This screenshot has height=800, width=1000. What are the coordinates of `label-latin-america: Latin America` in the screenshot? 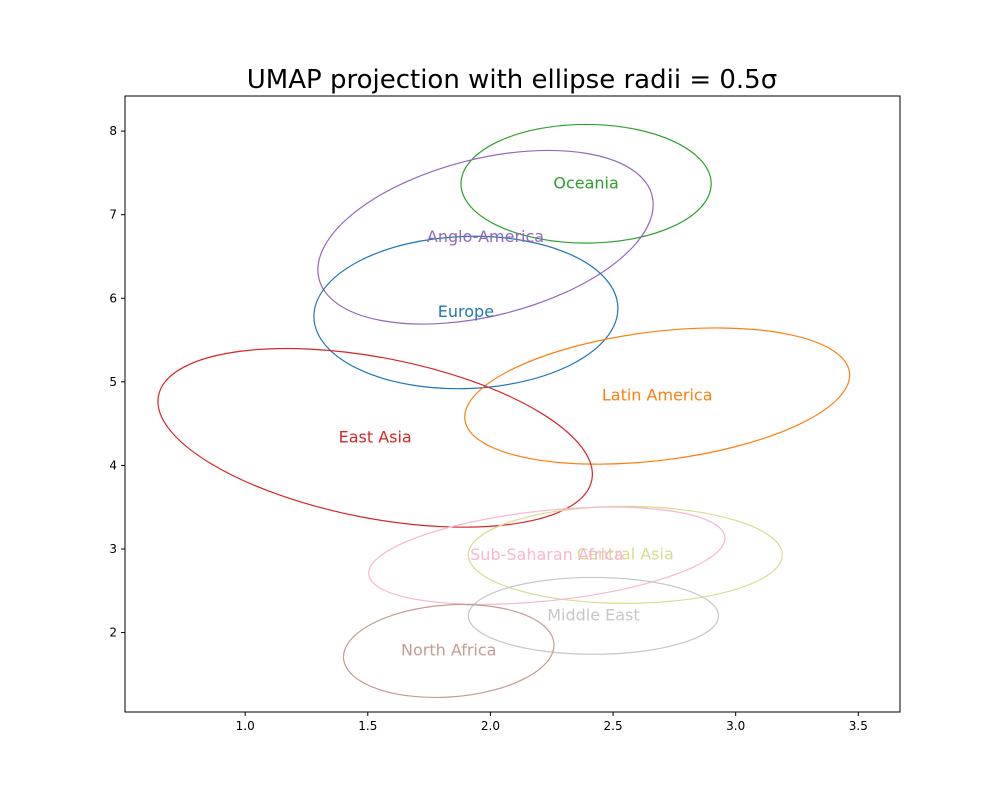 It's located at (657, 395).